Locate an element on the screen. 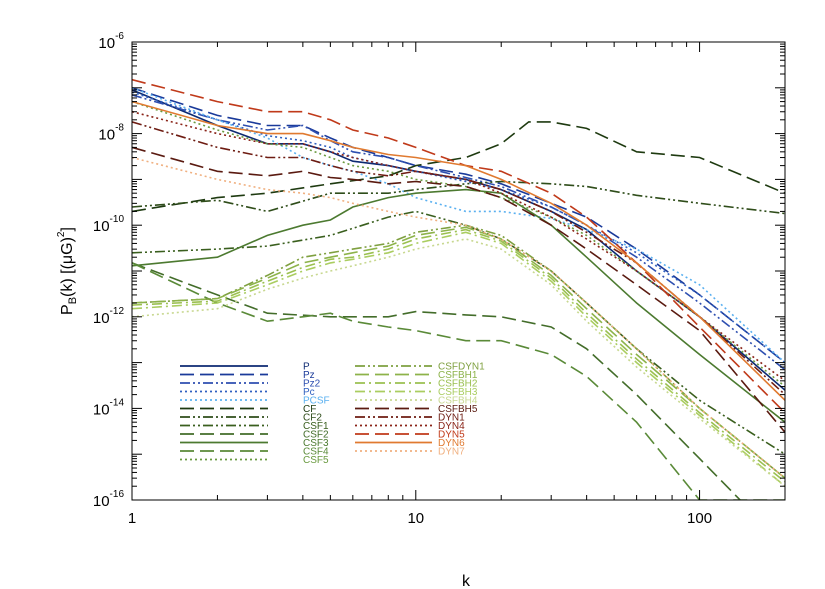 The image size is (825, 589). legend-label-pz: Pz is located at coordinates (309, 375).